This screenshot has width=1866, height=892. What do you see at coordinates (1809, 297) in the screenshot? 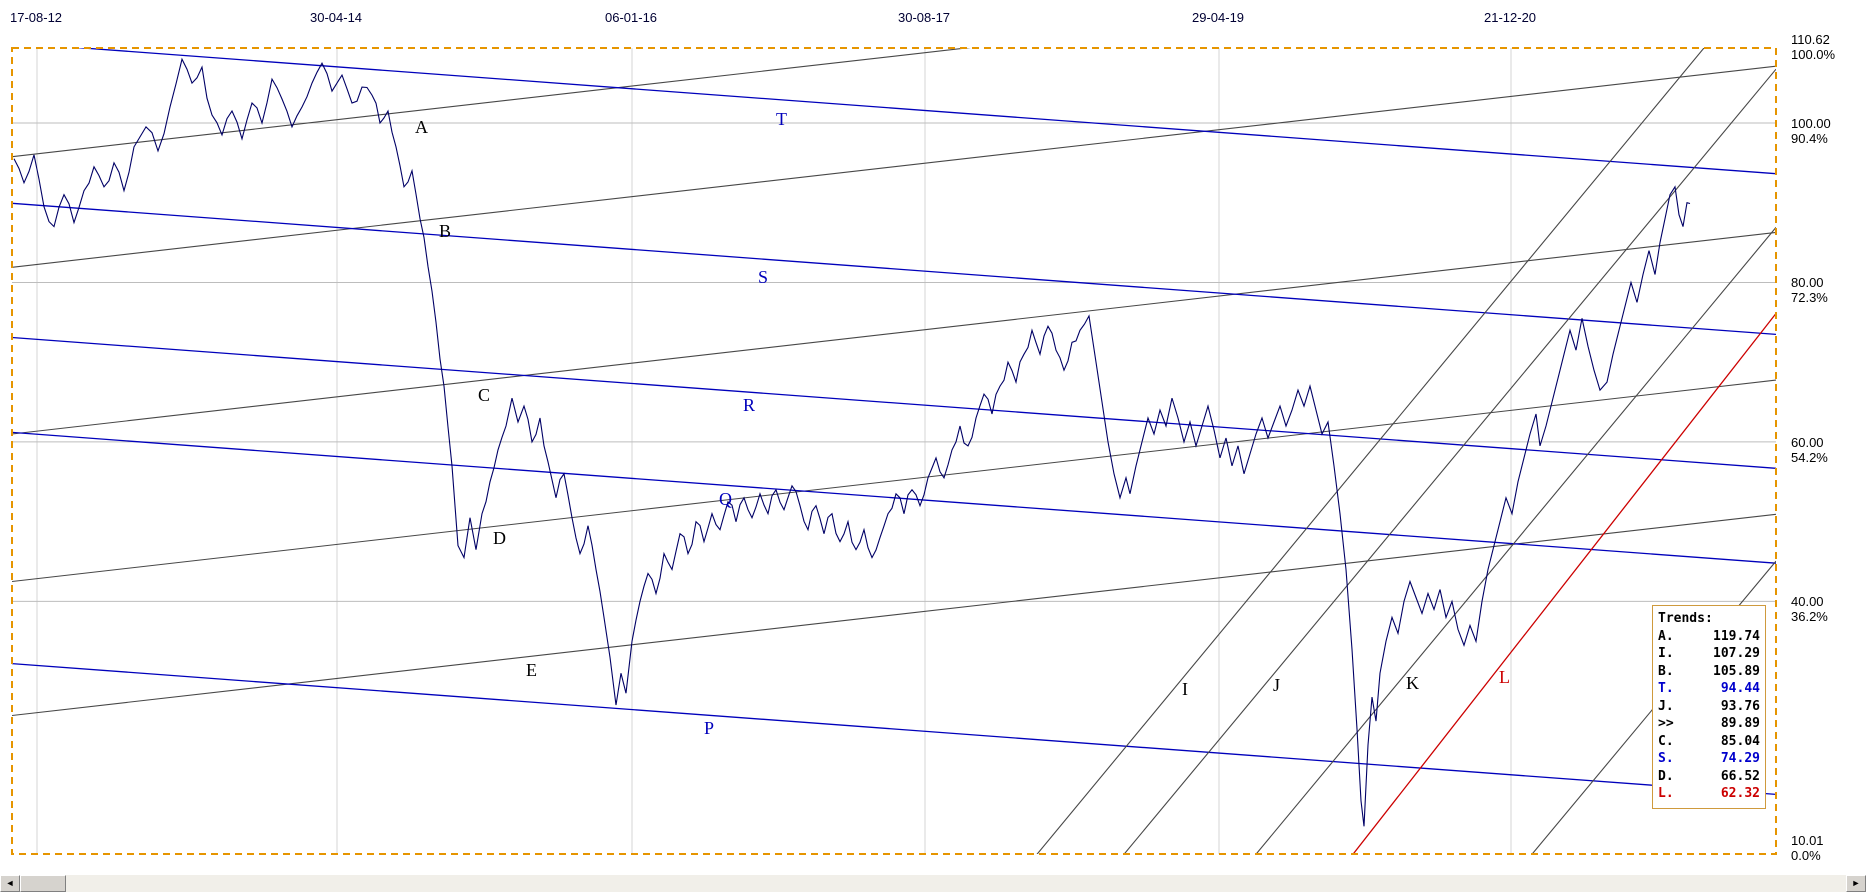
I see `y-axis-percent-label: 72.3%` at bounding box center [1809, 297].